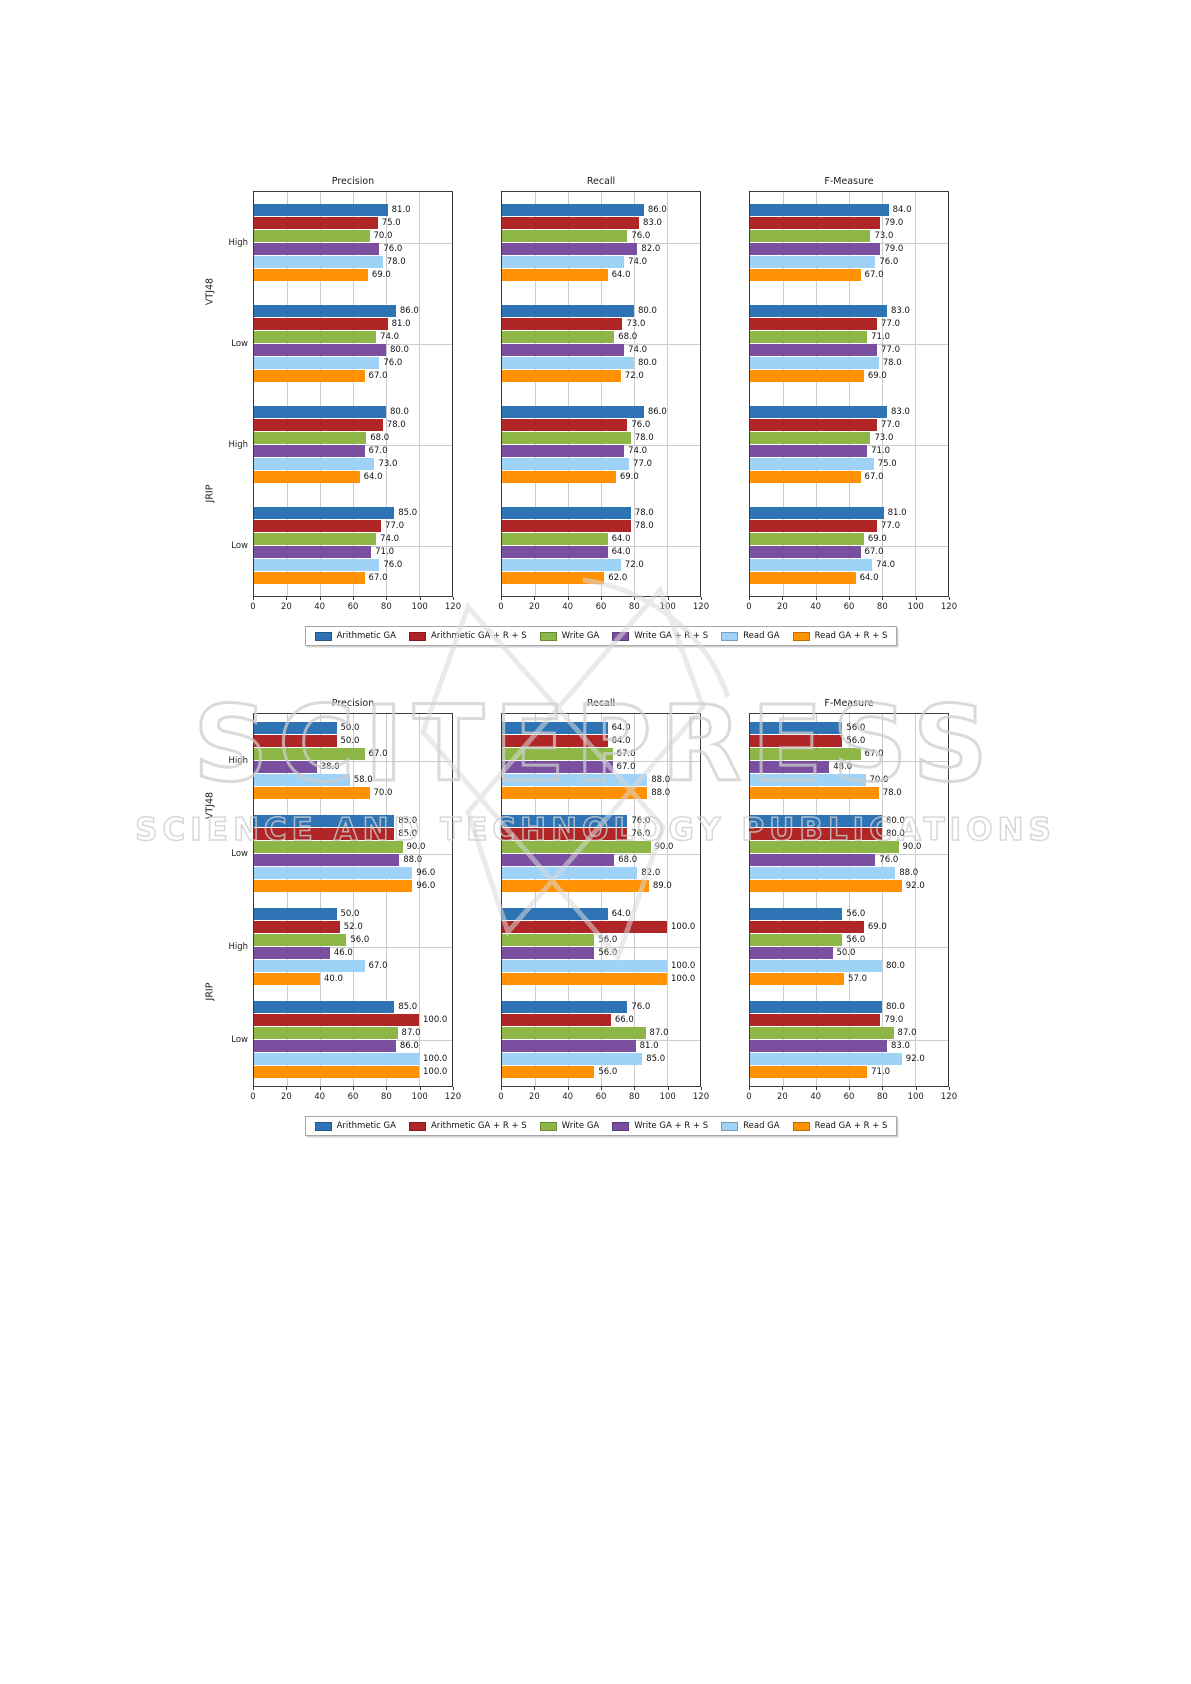 The image size is (1191, 1684). Describe the element at coordinates (915, 1059) in the screenshot. I see `bar-value-label: 92.0` at that location.